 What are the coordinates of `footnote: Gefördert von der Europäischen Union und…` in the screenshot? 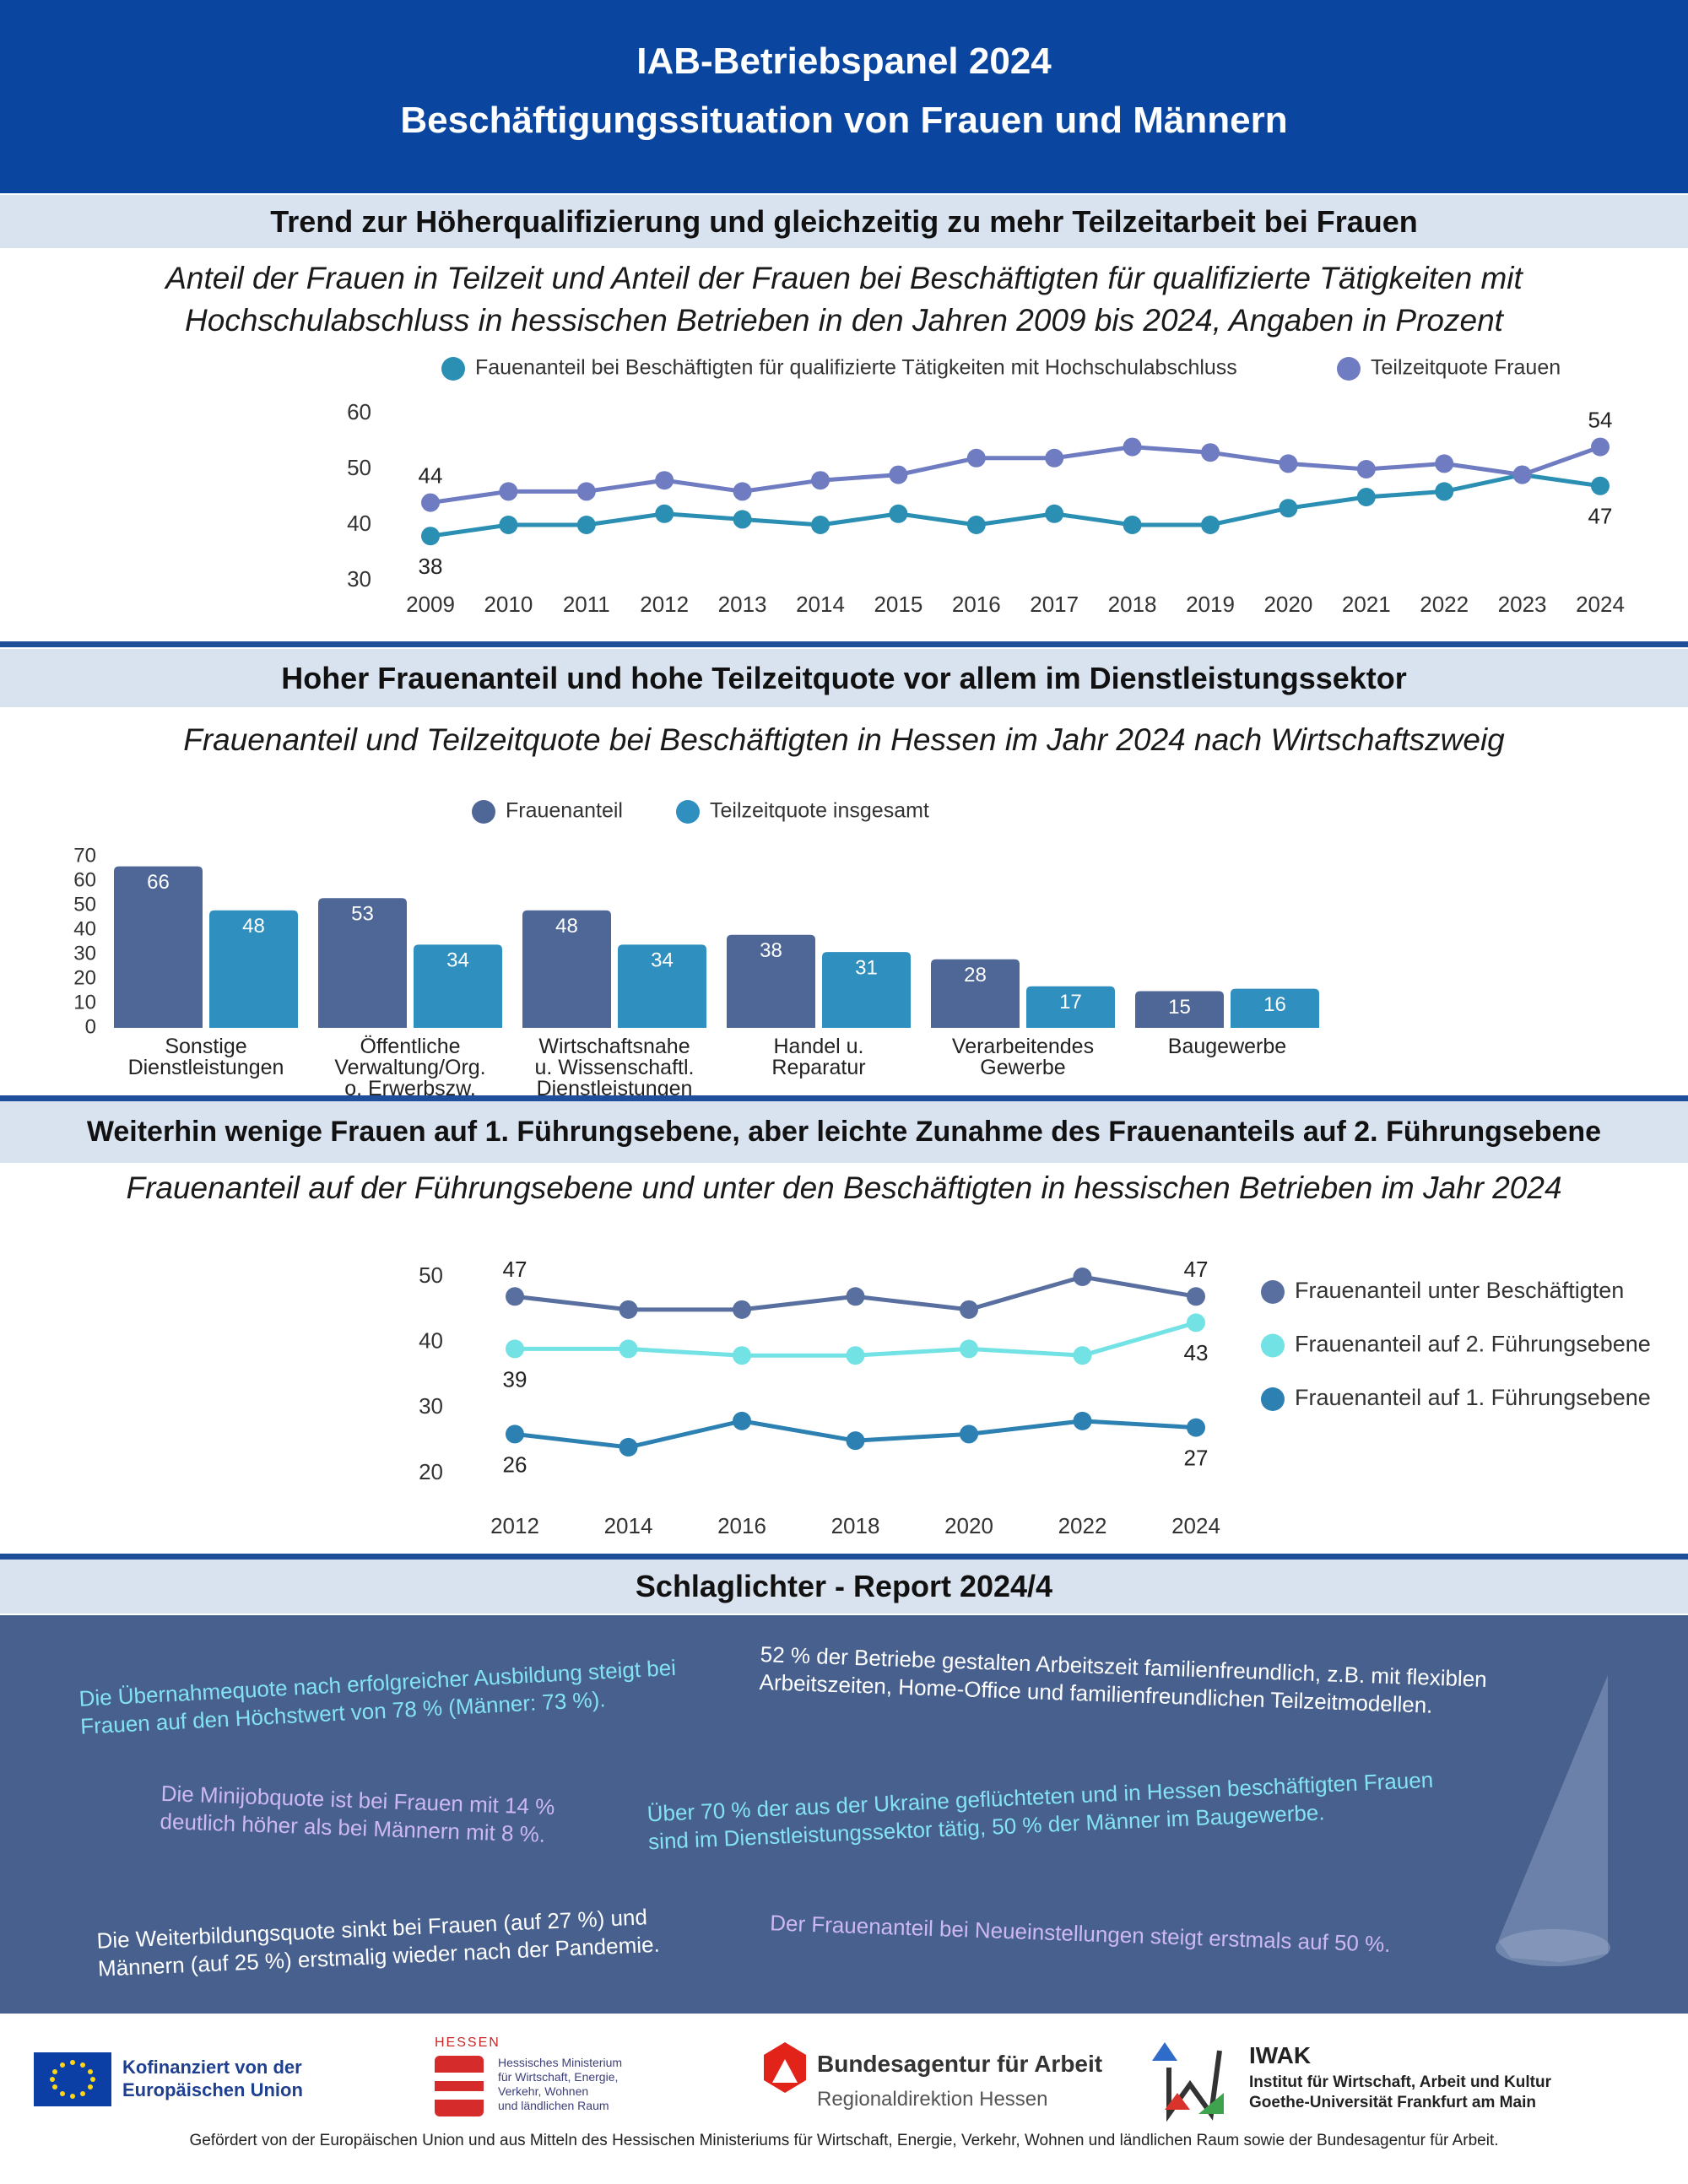 It's located at (844, 2140).